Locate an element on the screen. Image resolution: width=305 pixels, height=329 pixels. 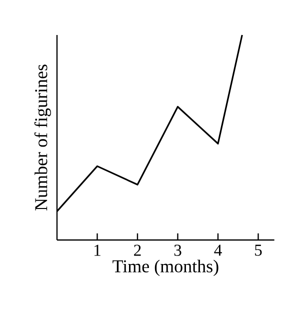
x-tick-label: 3 is located at coordinates (178, 250).